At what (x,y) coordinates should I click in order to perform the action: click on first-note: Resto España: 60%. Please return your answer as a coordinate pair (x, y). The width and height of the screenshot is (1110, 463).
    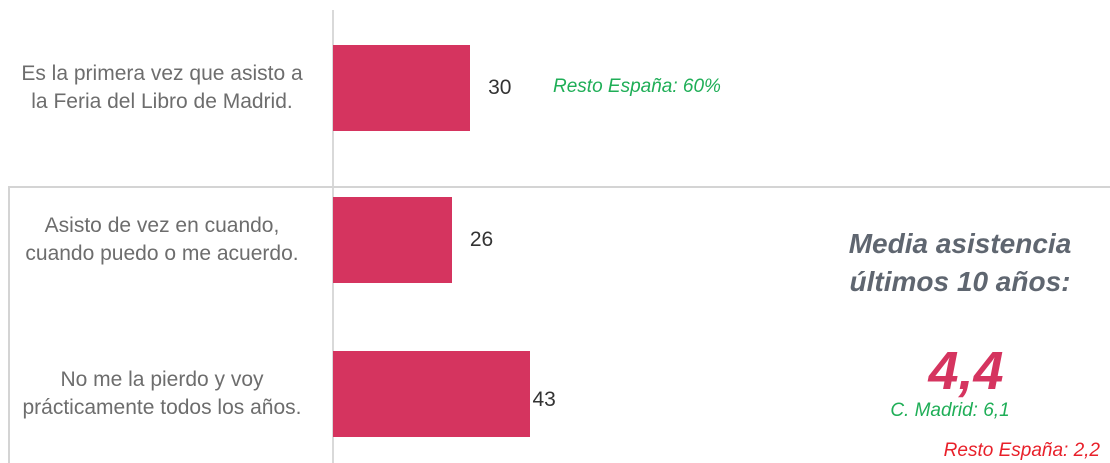
    Looking at the image, I should click on (637, 86).